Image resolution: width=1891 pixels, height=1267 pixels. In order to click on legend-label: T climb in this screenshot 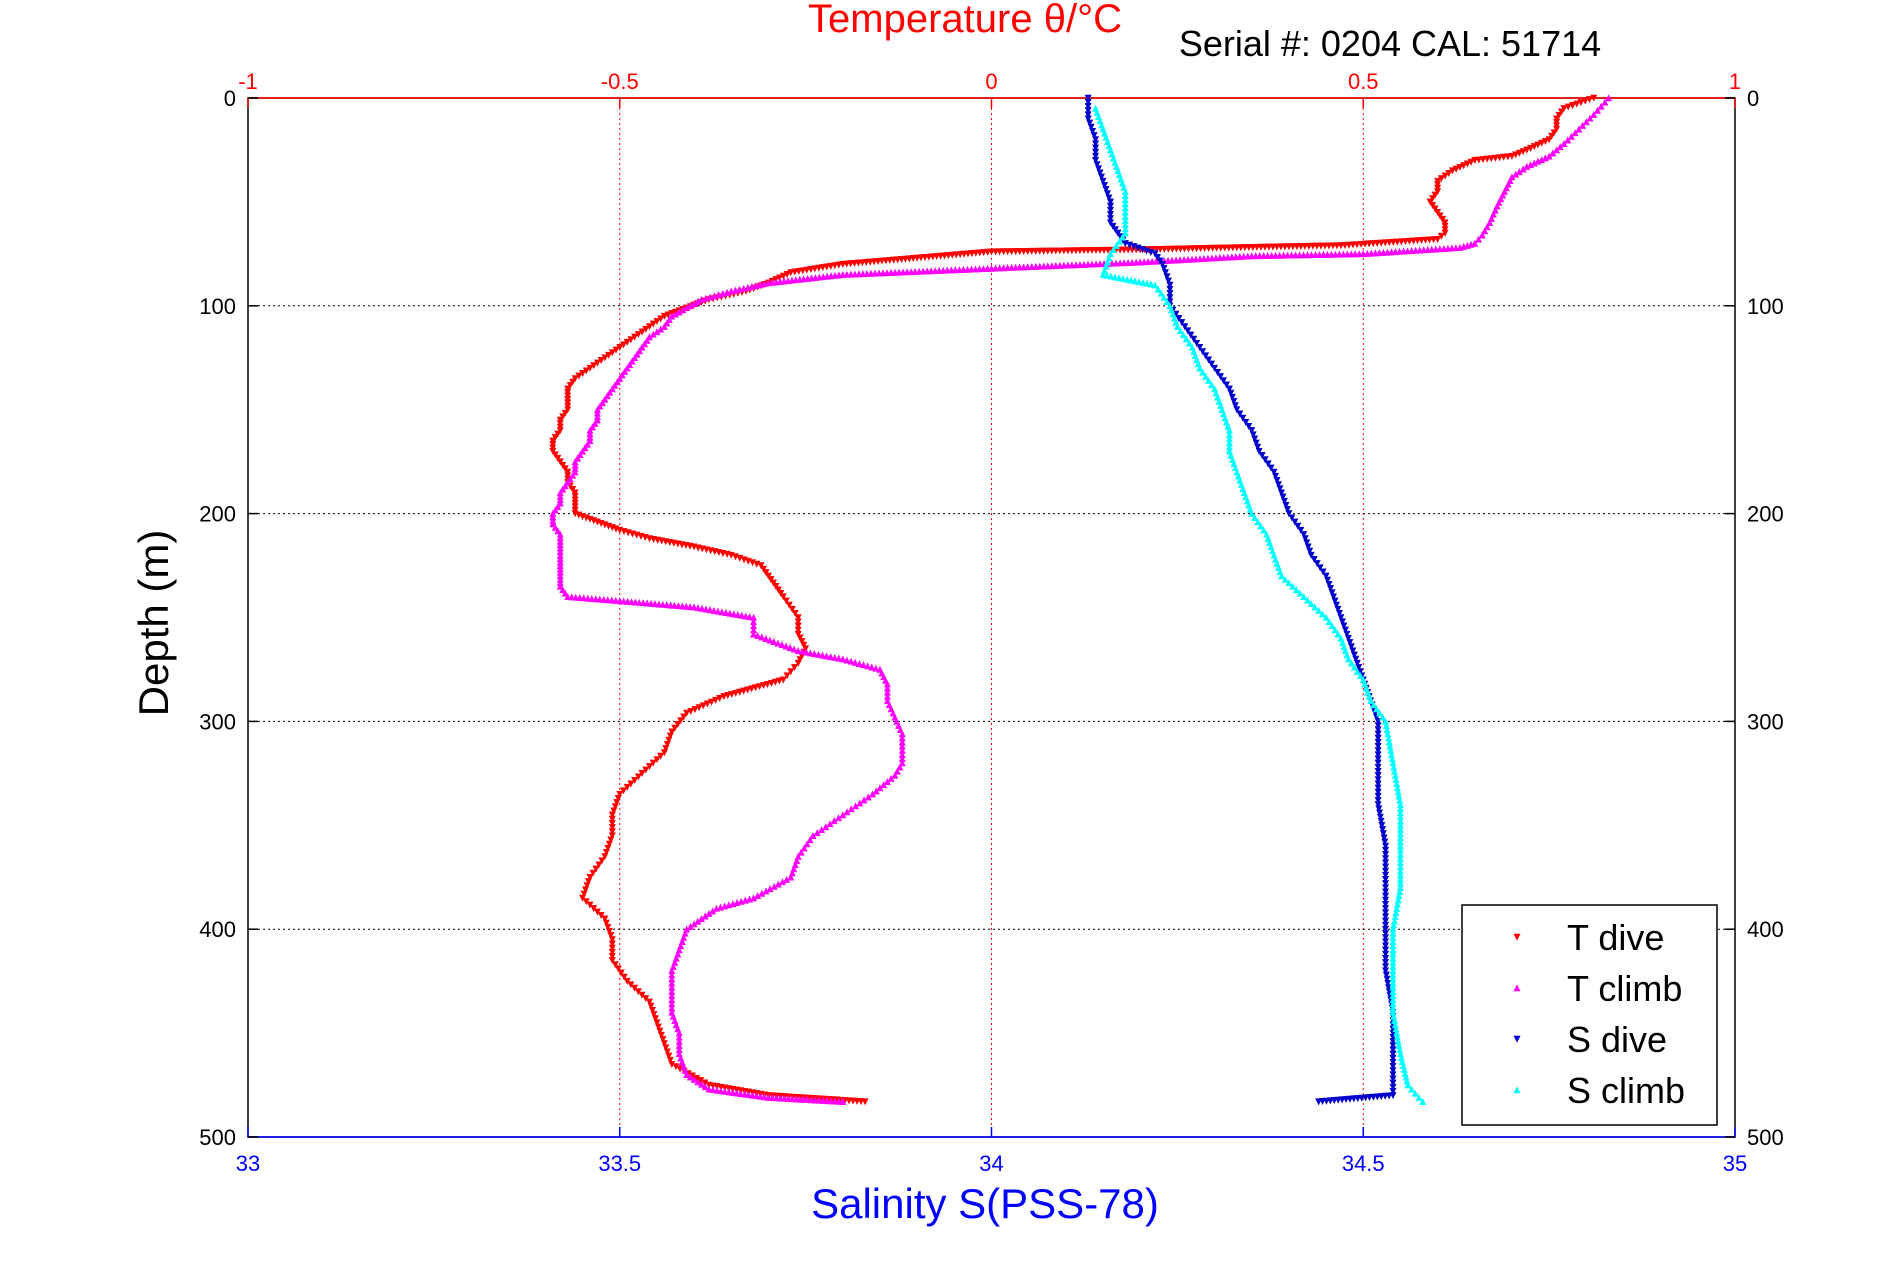, I will do `click(1624, 988)`.